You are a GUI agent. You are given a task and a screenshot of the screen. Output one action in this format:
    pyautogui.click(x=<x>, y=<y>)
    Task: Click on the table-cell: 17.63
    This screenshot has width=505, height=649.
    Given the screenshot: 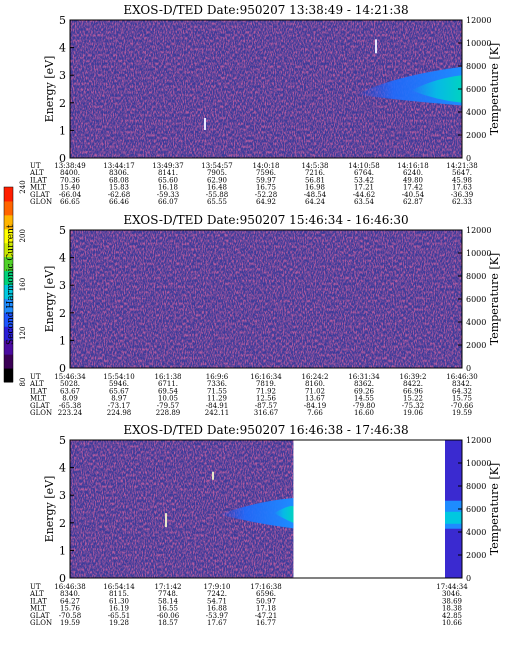 What is the action you would take?
    pyautogui.click(x=462, y=188)
    